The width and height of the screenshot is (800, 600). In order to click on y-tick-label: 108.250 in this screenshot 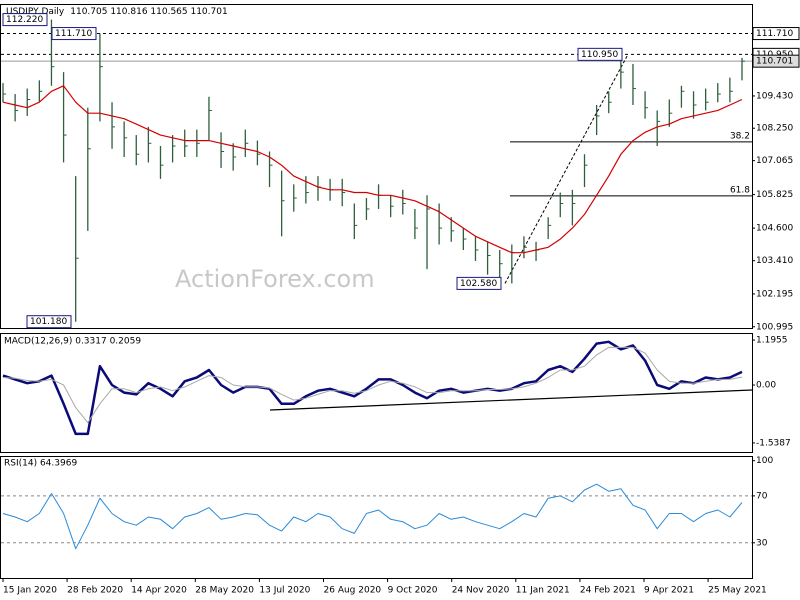, I will do `click(774, 129)`.